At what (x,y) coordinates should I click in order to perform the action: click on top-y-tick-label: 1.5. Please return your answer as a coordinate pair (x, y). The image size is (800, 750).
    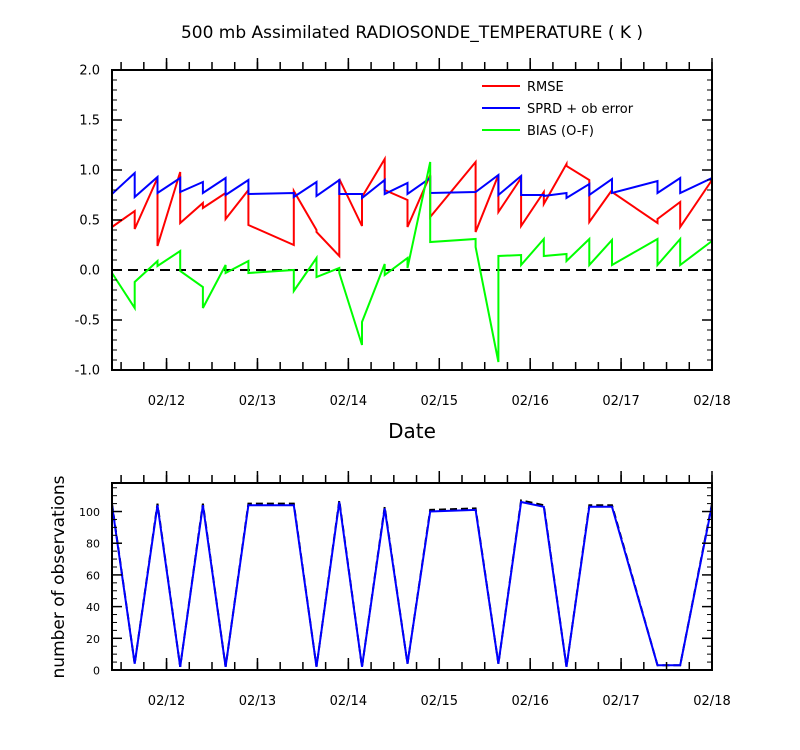
    Looking at the image, I should click on (89, 121).